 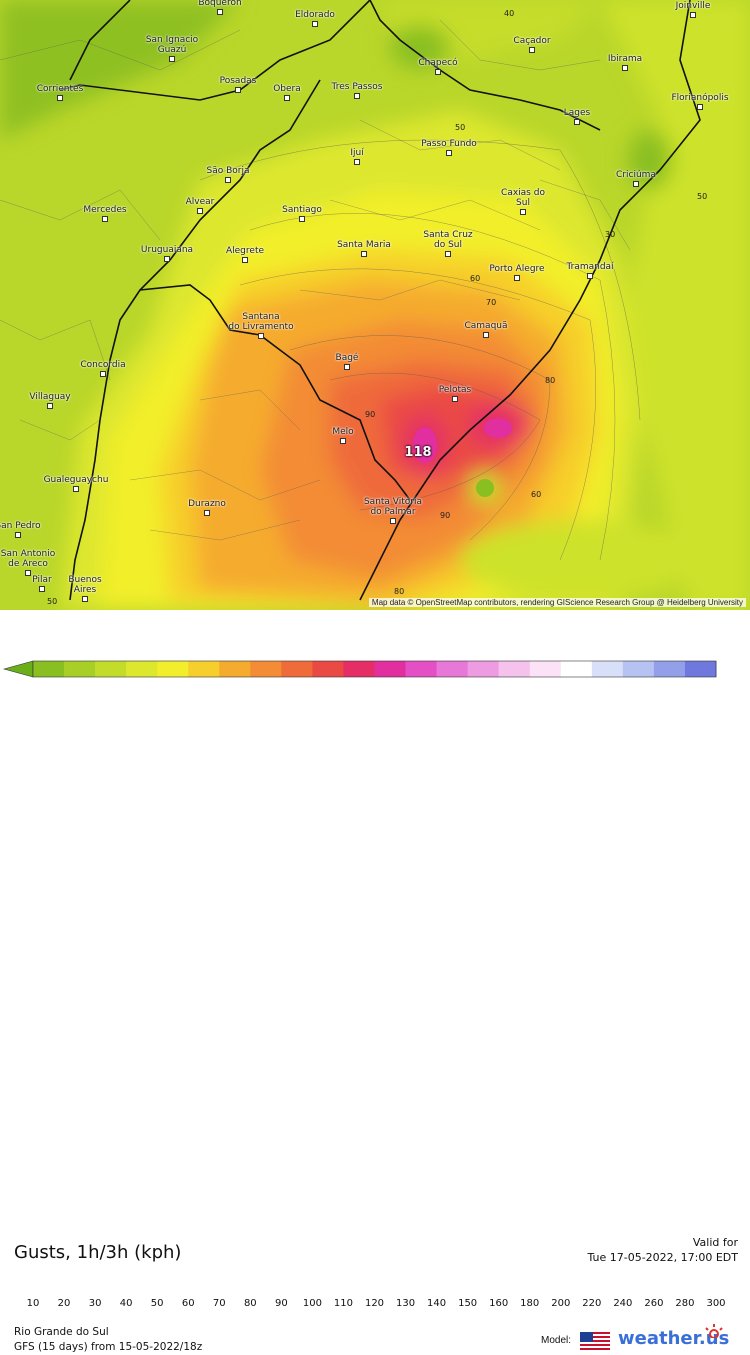 I want to click on city-label: Lages, so click(x=577, y=113).